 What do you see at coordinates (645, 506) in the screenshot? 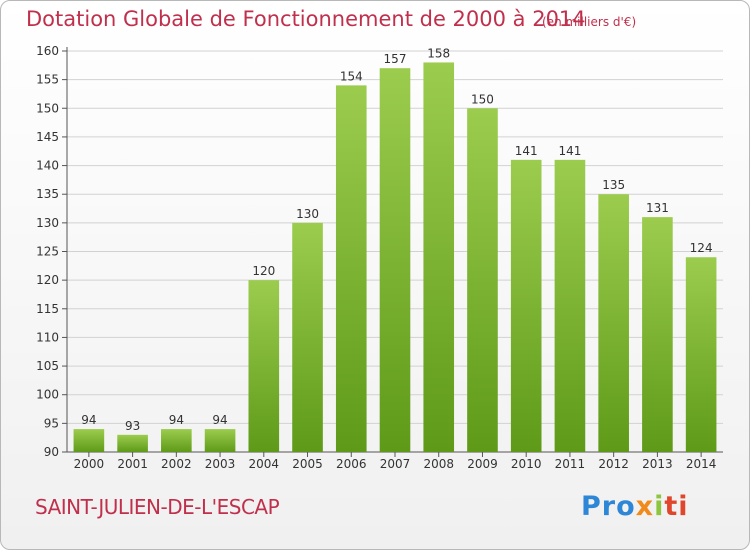
I see `logo-part-2: x` at bounding box center [645, 506].